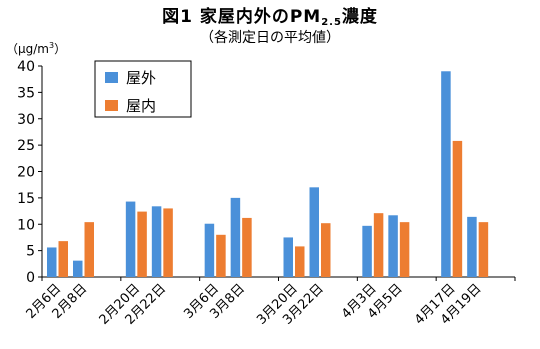 The height and width of the screenshot is (349, 540). I want to click on legend-label: 屋内, so click(141, 106).